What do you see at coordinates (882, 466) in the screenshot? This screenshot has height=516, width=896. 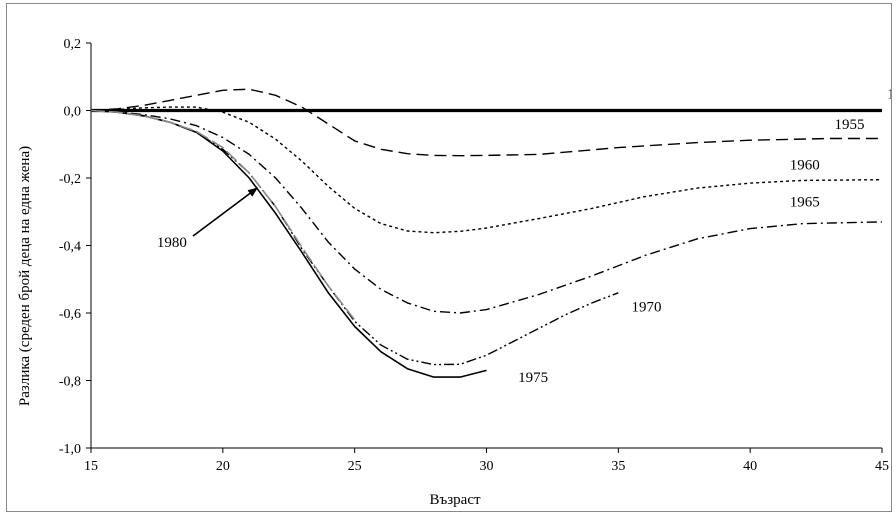 I see `x-tick-label: 45` at bounding box center [882, 466].